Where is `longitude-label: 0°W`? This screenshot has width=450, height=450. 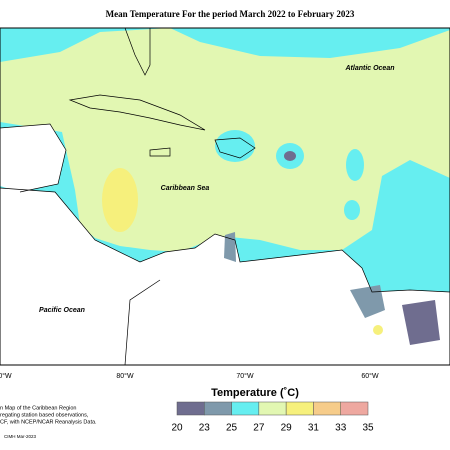
longitude-label: 0°W is located at coordinates (6, 376).